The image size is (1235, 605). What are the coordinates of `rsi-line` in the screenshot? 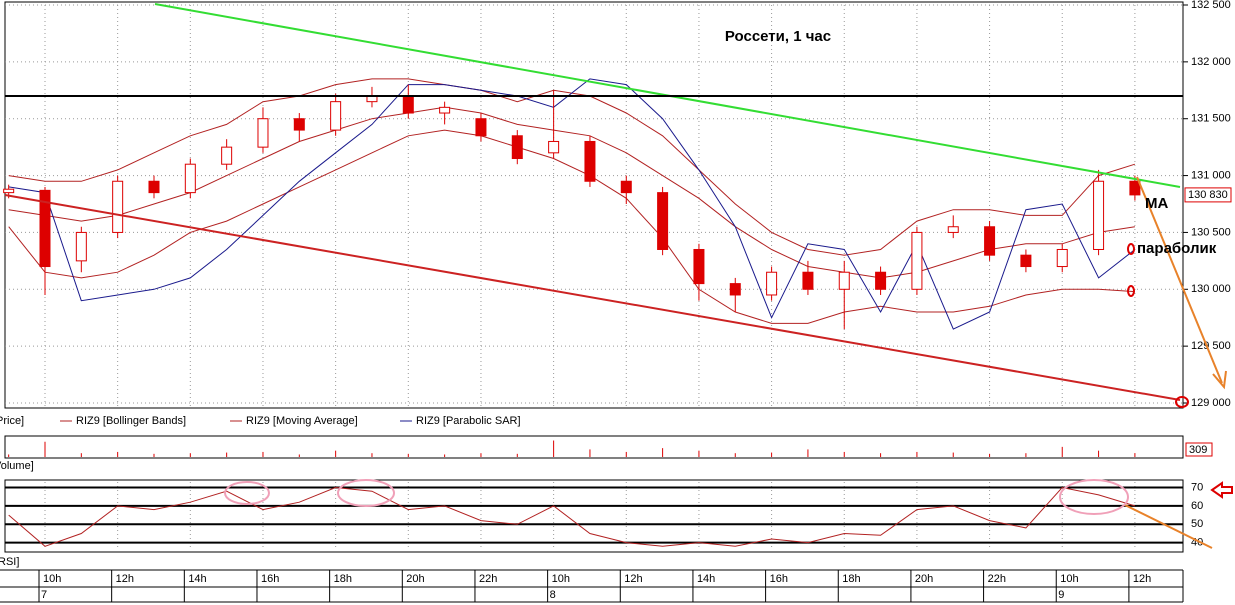 It's located at (572, 516).